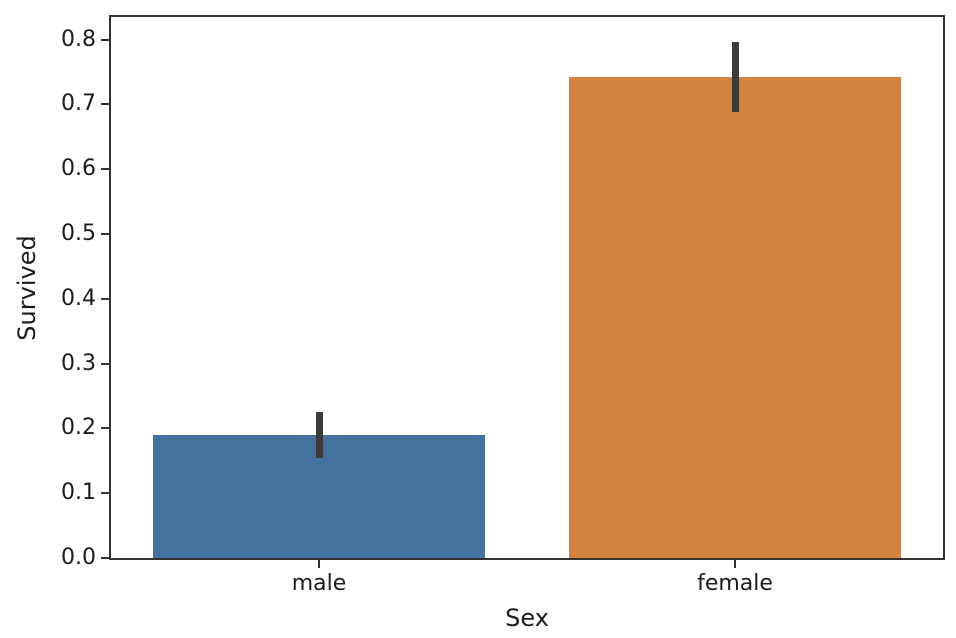  I want to click on y-tick-label: 0.6, so click(78, 169).